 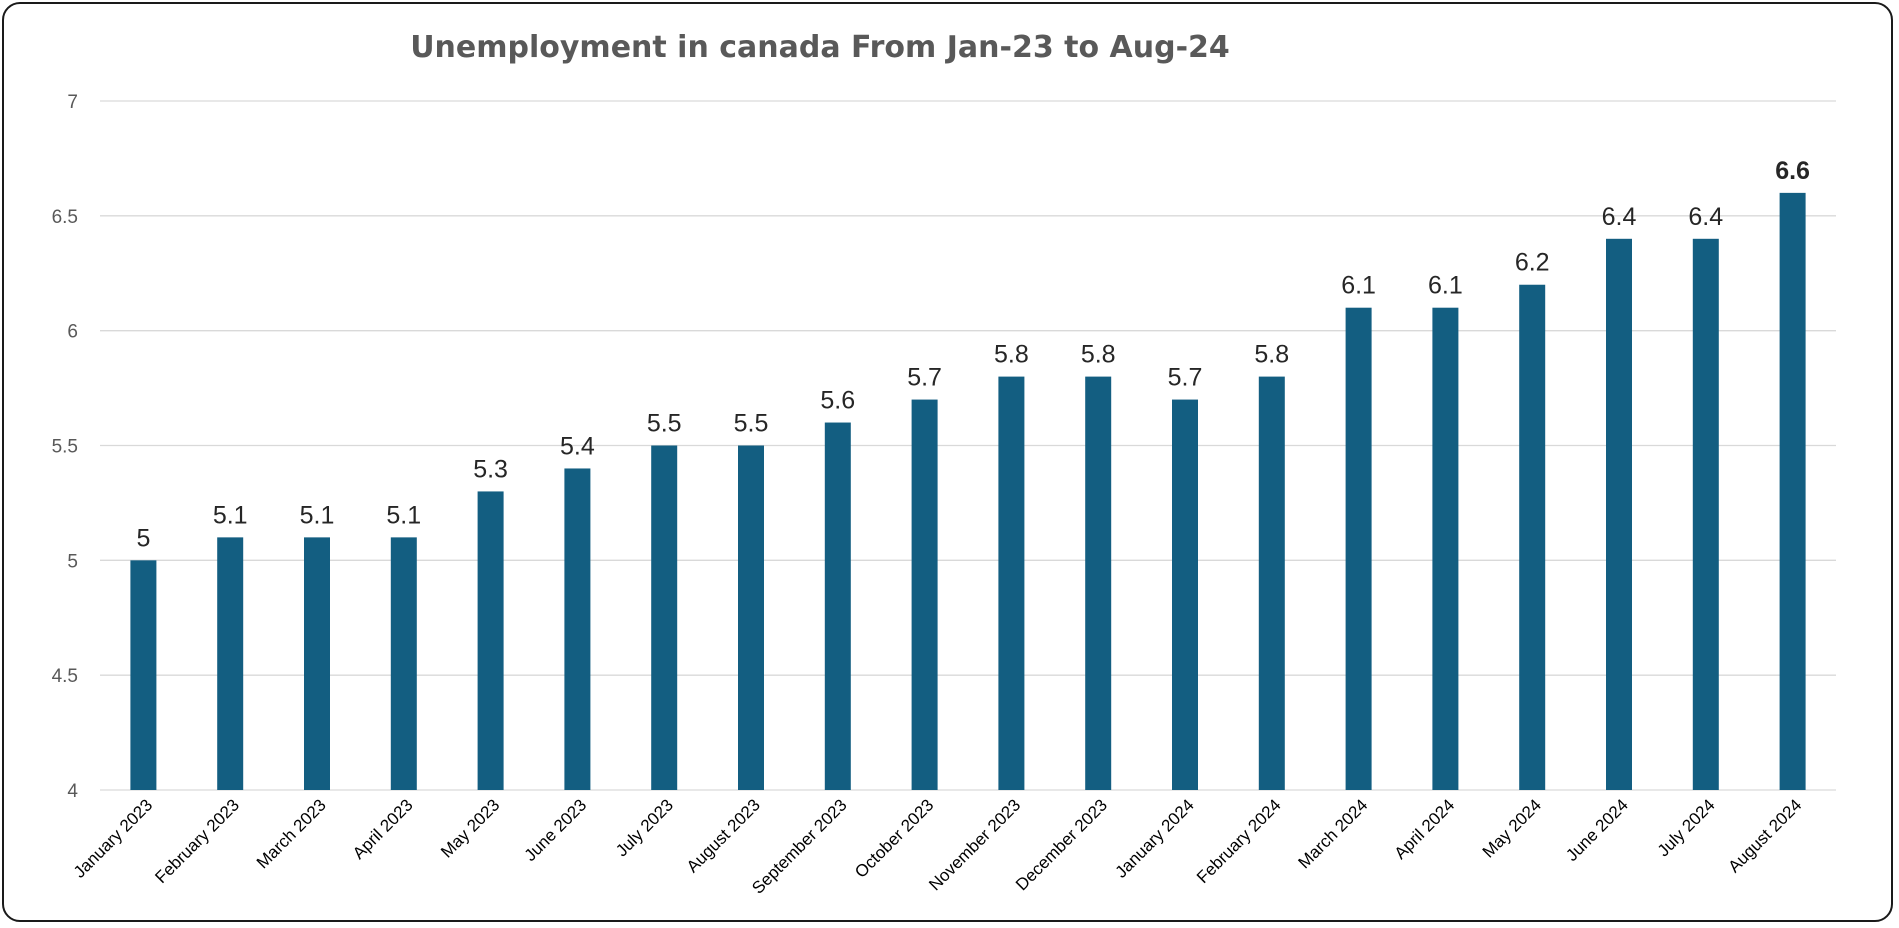 What do you see at coordinates (1764, 835) in the screenshot?
I see `x-tick-label: August 2024` at bounding box center [1764, 835].